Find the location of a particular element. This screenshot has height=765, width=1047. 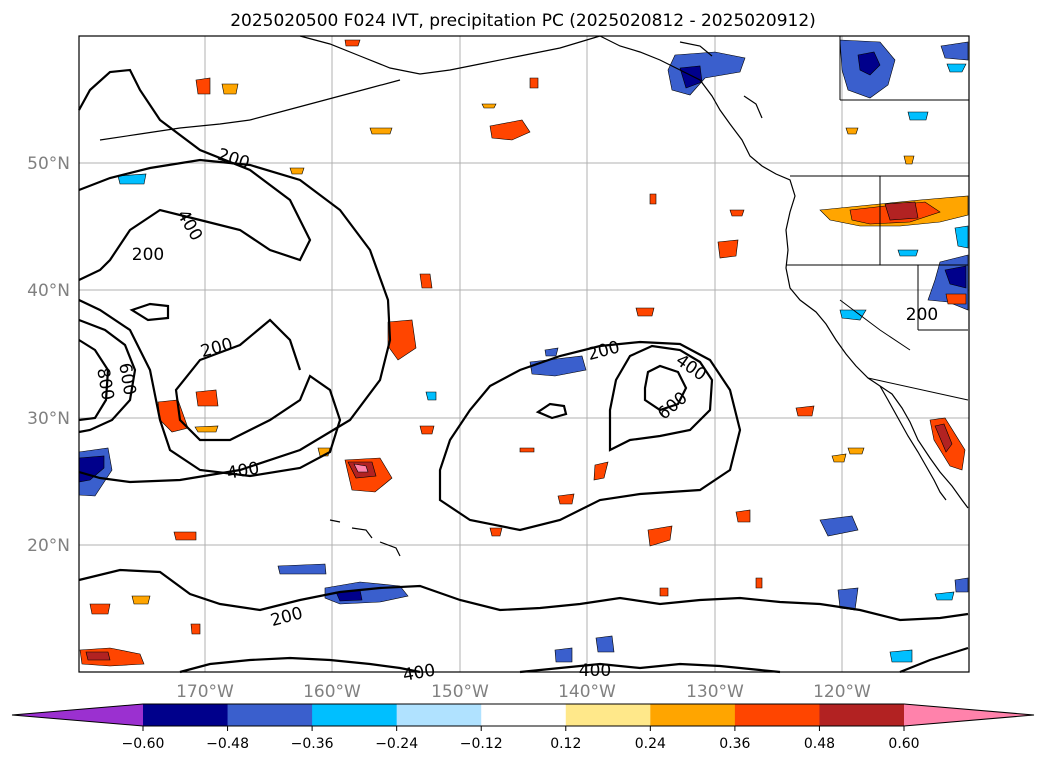

lat-label: 40°N is located at coordinates (48, 291).